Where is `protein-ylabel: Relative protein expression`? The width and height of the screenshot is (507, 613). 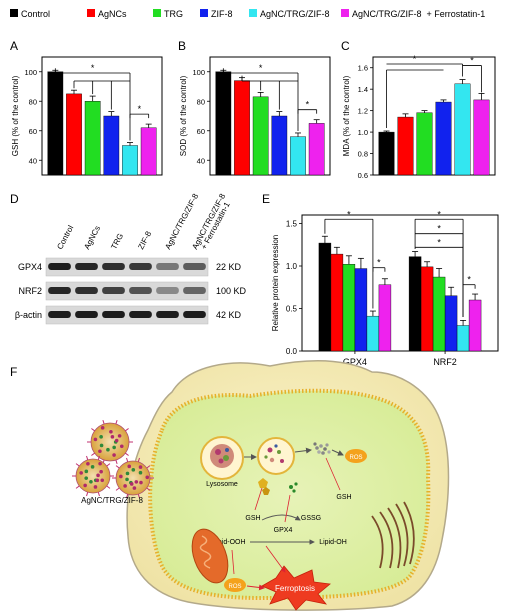 protein-ylabel: Relative protein expression is located at coordinates (275, 283).